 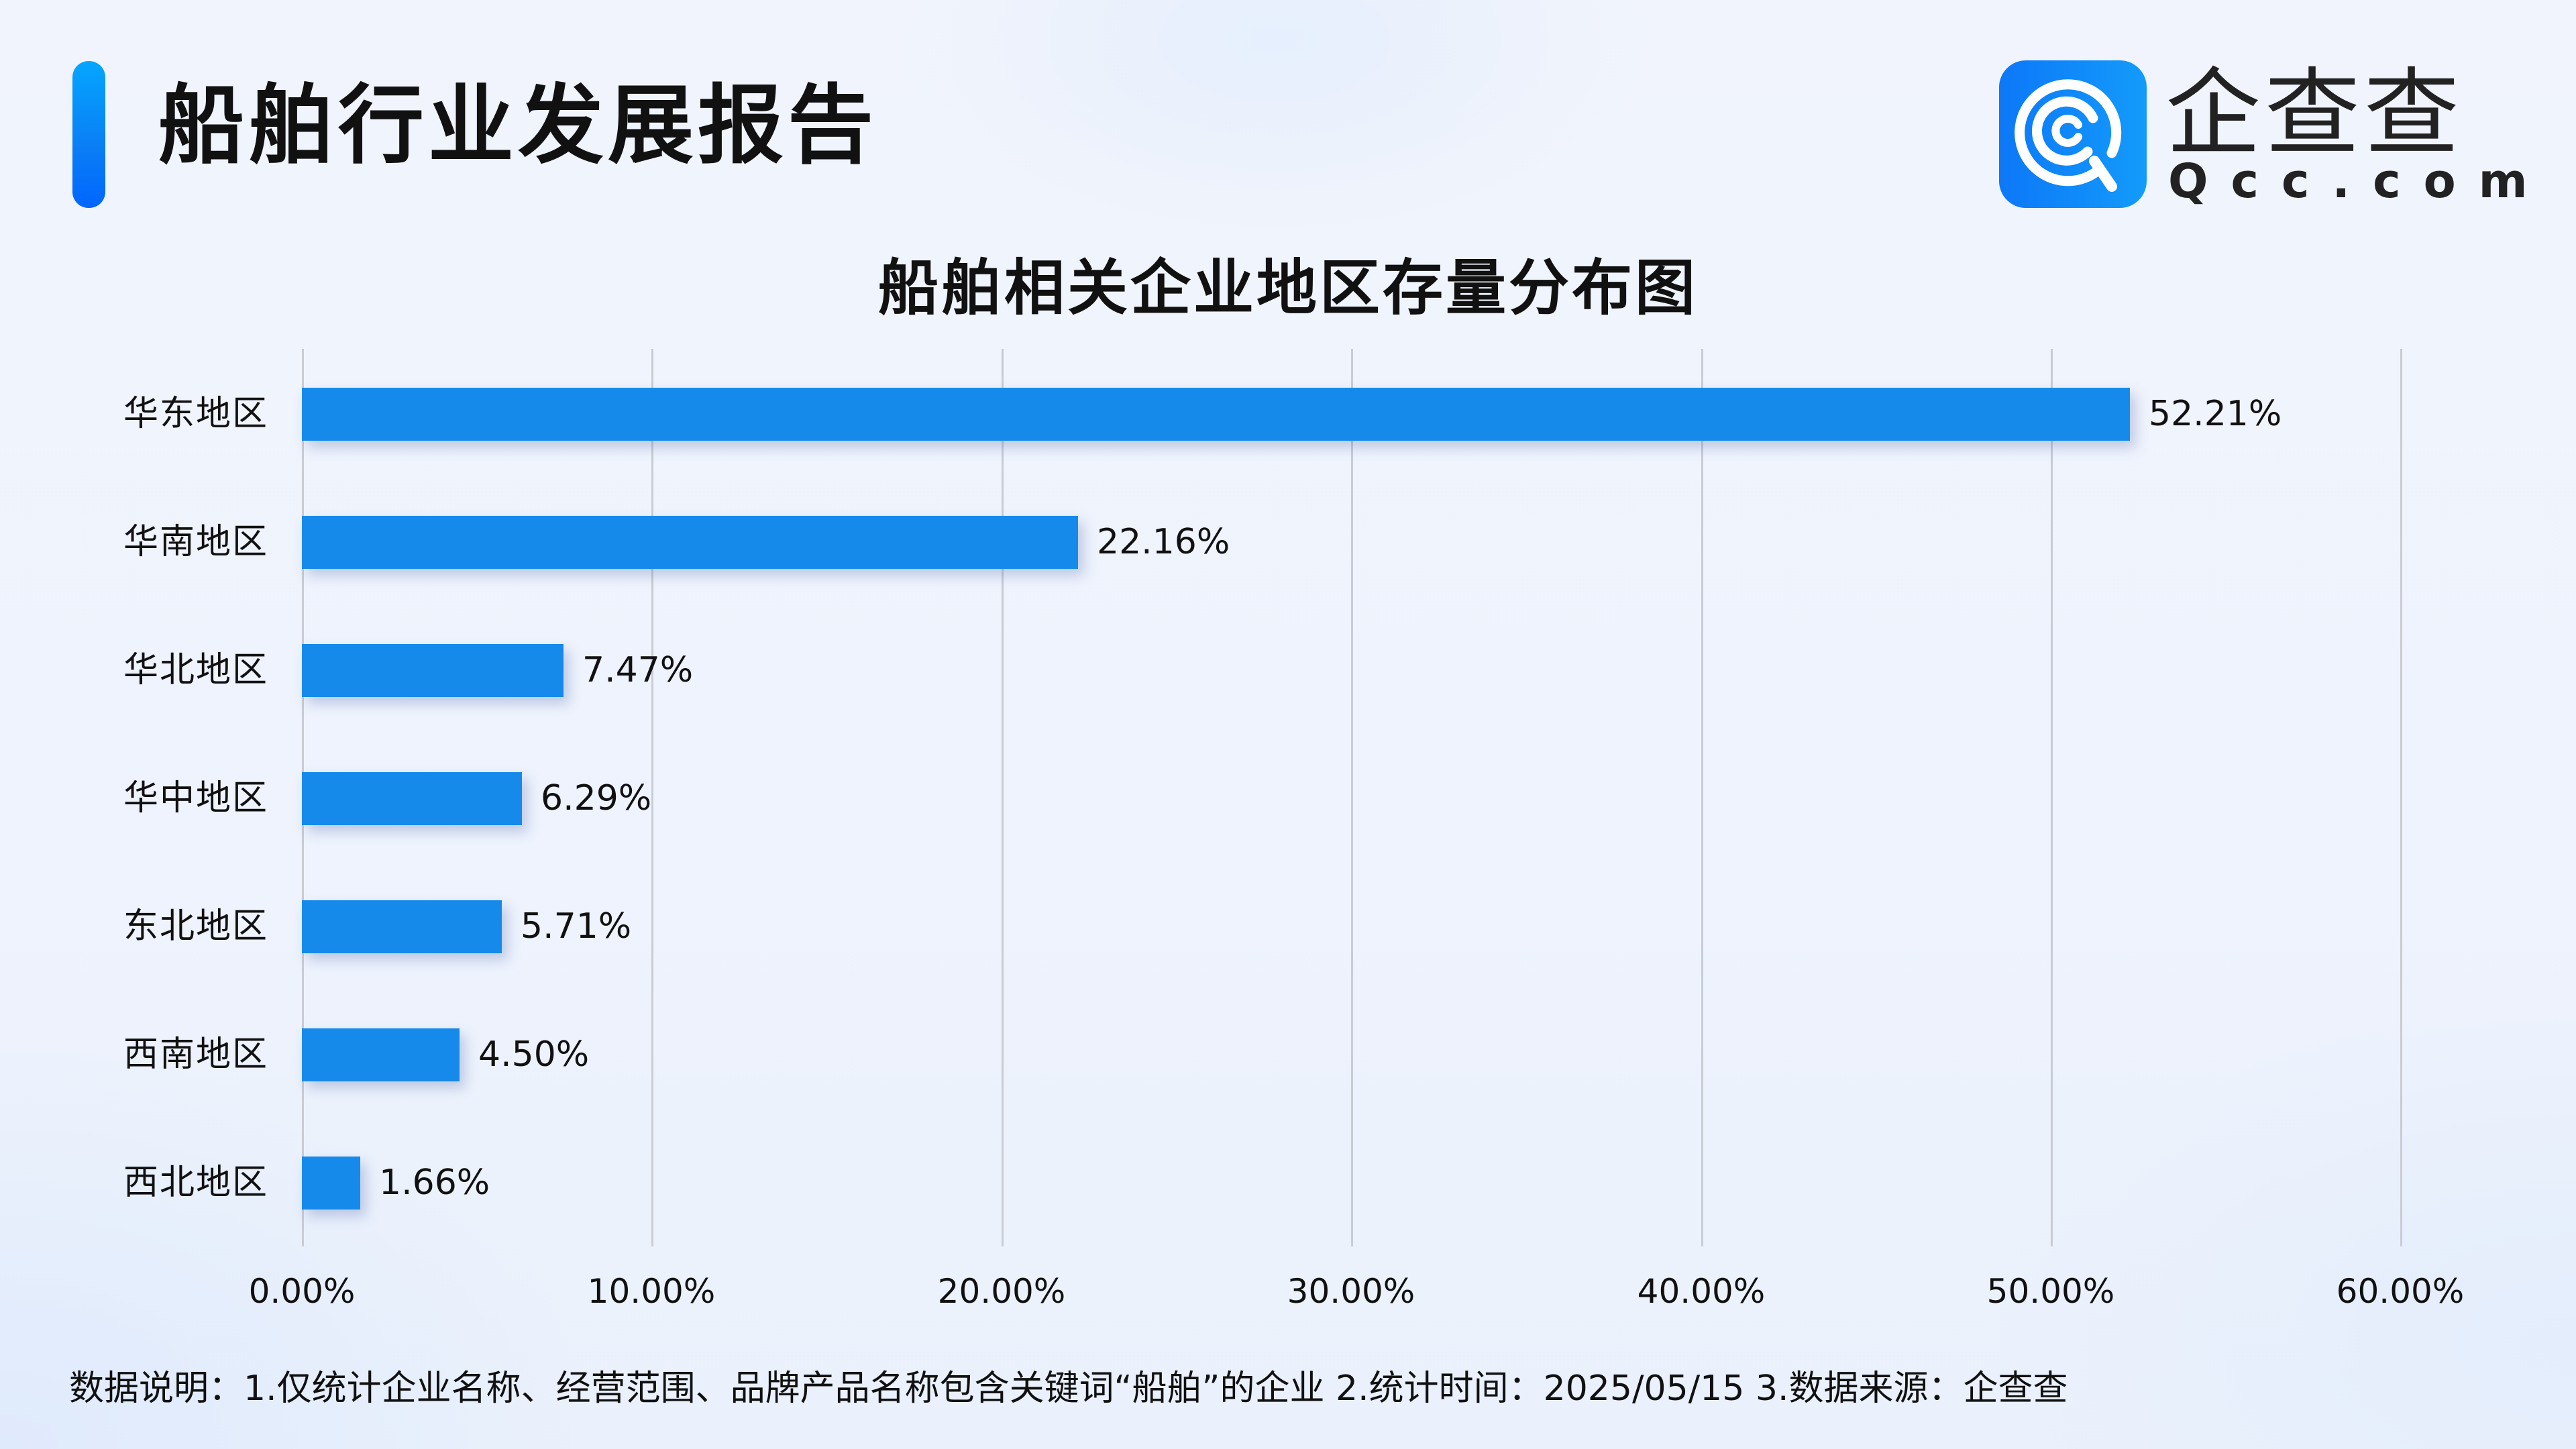 I want to click on chart-title: 船舶相关企业地区存量分布图, so click(x=1288, y=288).